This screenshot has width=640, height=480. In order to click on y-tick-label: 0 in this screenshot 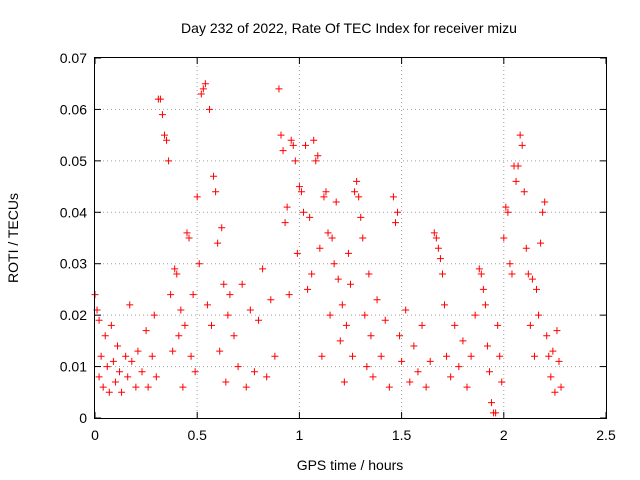, I will do `click(83, 418)`.